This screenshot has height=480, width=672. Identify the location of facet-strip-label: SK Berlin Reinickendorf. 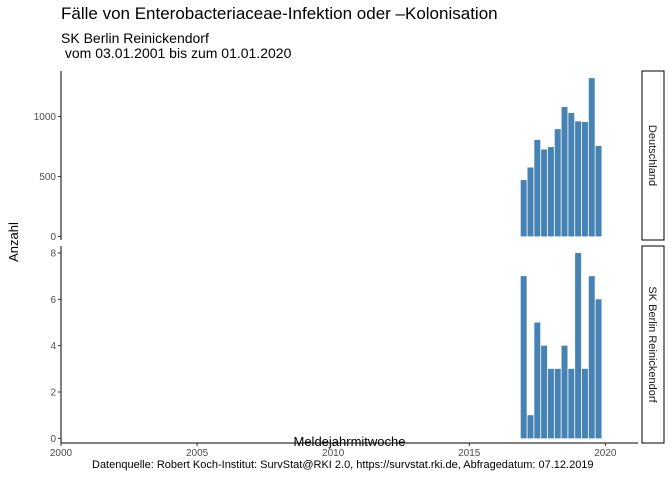
(652, 344).